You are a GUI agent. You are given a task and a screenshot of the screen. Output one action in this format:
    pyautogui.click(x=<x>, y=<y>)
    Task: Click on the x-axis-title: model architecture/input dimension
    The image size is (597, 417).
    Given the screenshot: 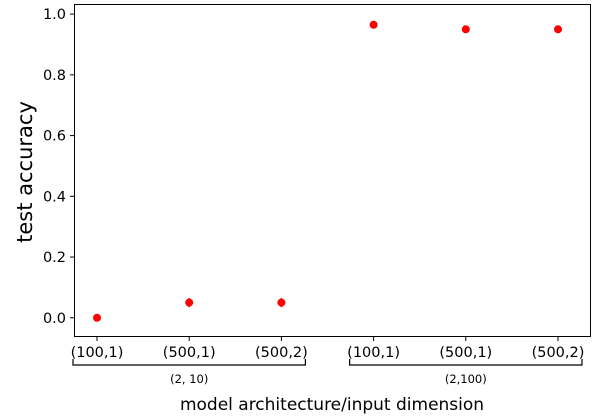 What is the action you would take?
    pyautogui.click(x=332, y=405)
    